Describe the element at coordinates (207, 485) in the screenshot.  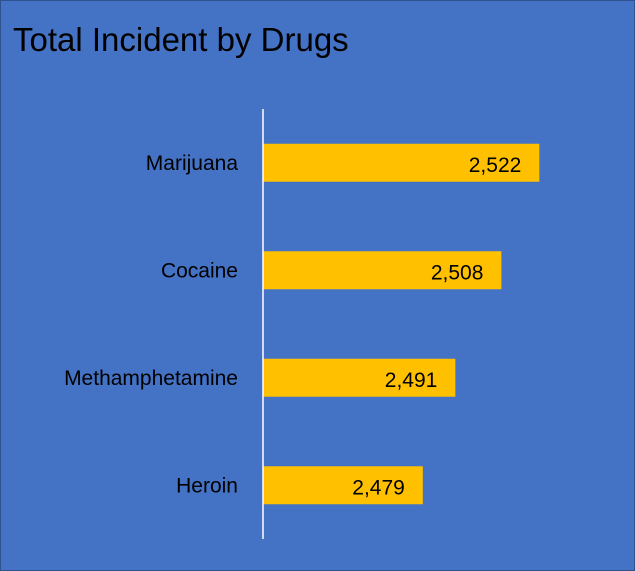
I see `category-label: Heroin` at that location.